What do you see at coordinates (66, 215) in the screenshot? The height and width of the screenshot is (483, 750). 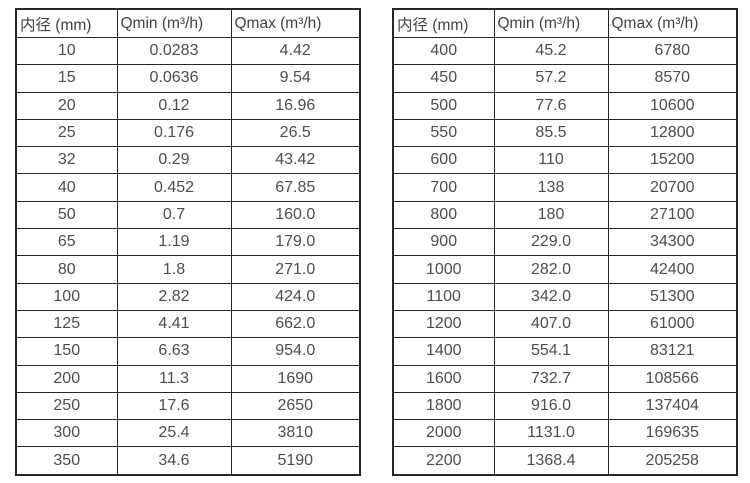 I see `table-cell: 50` at bounding box center [66, 215].